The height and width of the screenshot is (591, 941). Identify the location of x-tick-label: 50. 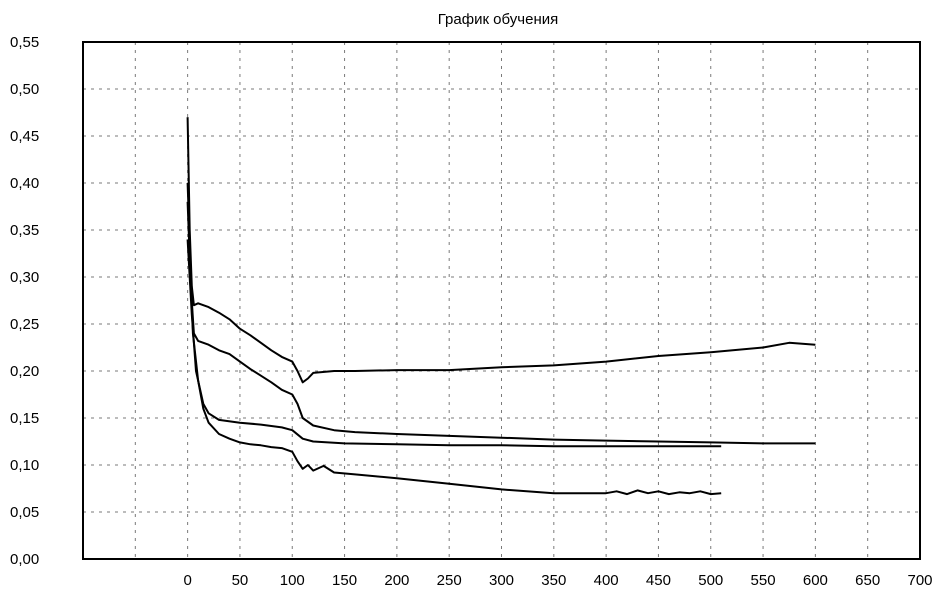
(240, 580).